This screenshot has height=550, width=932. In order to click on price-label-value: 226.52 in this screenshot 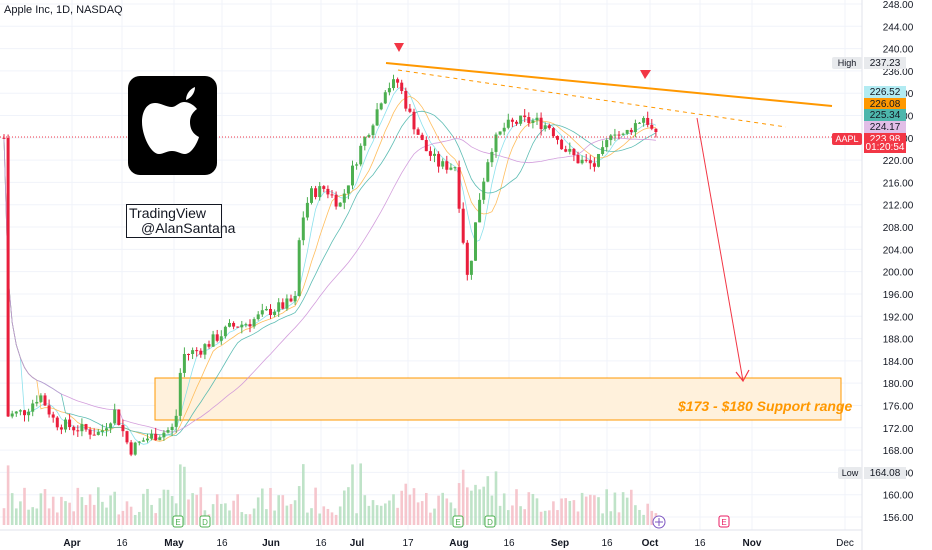, I will do `click(885, 92)`.